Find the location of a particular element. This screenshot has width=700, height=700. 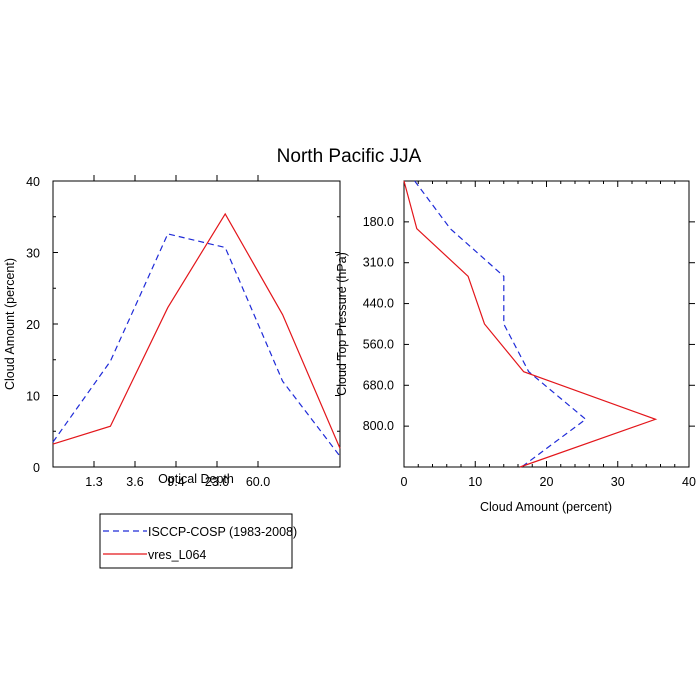

right-series-lines is located at coordinates (530, 324).